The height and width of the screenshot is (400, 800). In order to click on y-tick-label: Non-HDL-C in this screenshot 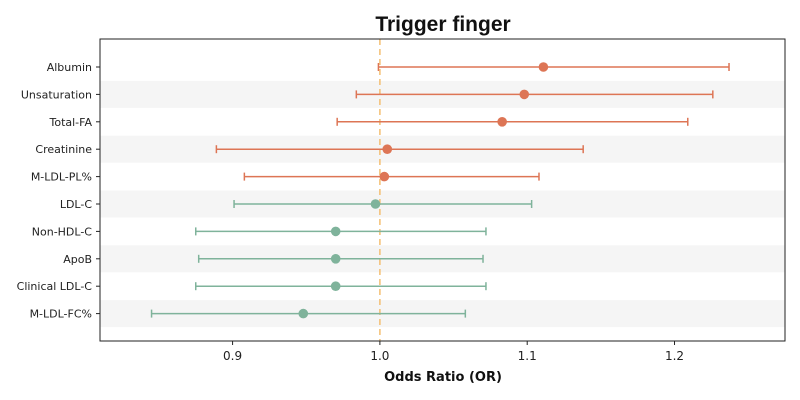, I will do `click(62, 231)`.